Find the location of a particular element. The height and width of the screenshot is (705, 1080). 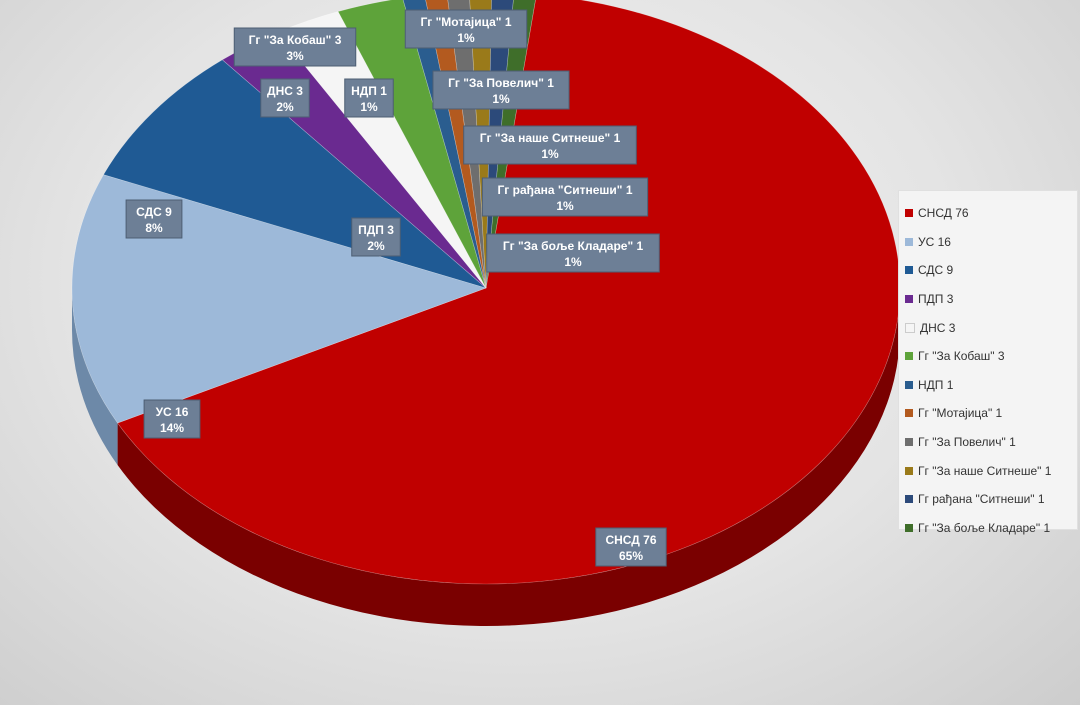

legend-label: УС 16 is located at coordinates (934, 241).